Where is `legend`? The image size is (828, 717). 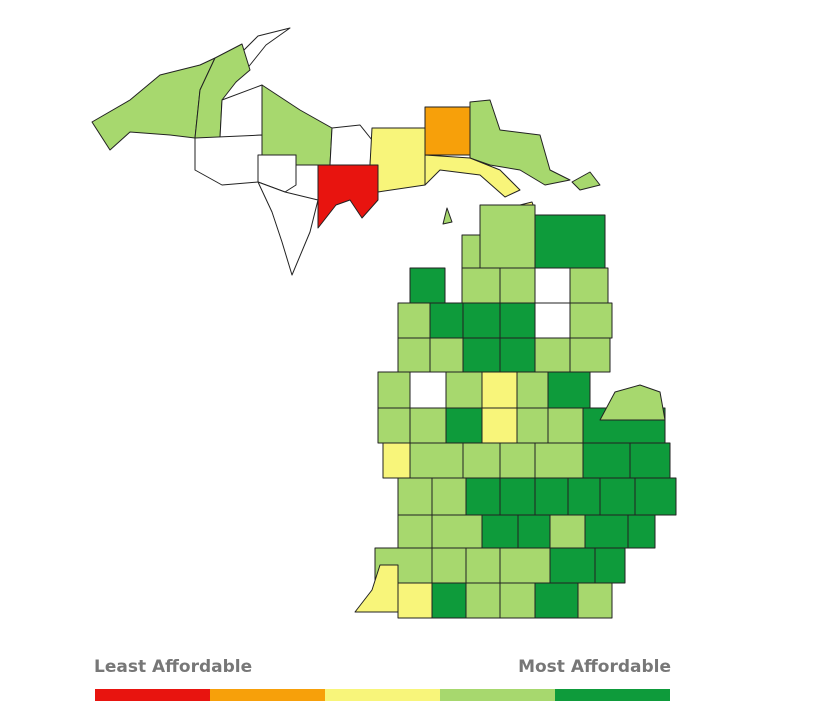 legend is located at coordinates (382, 695).